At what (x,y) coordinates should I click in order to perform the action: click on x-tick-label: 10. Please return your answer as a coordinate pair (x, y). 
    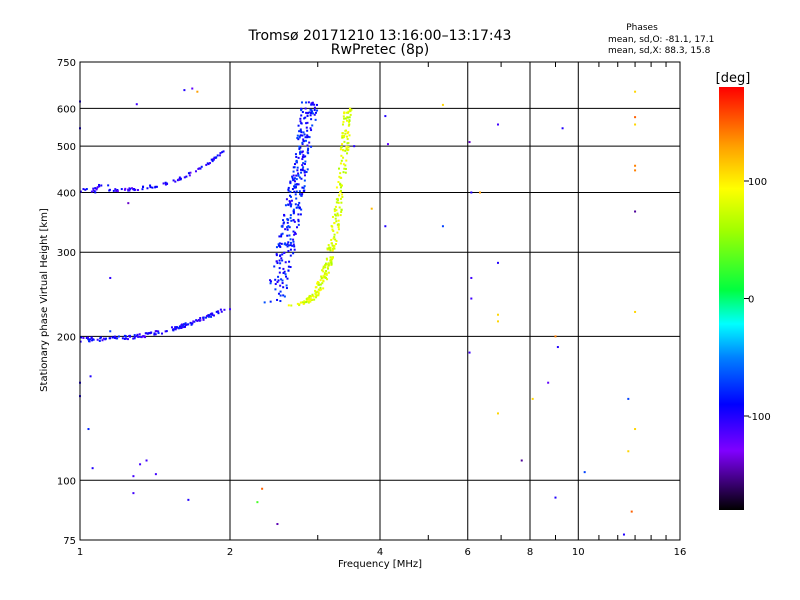
    Looking at the image, I should click on (578, 552).